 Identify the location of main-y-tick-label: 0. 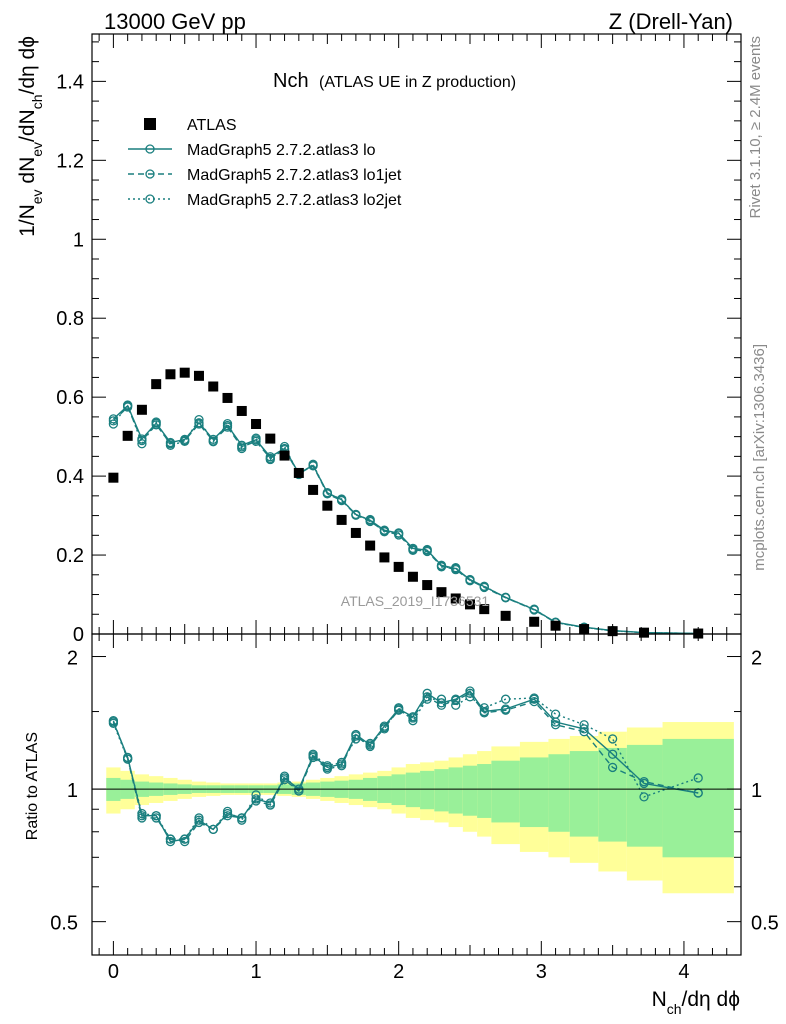
(78, 635).